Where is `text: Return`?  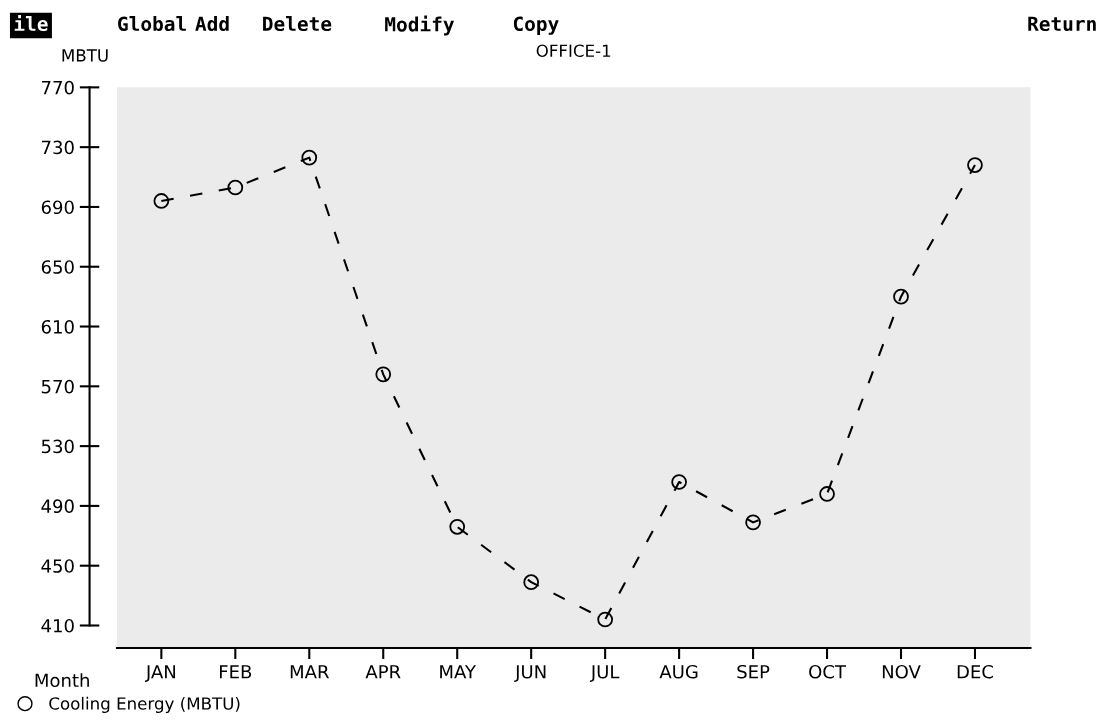 text: Return is located at coordinates (1062, 24).